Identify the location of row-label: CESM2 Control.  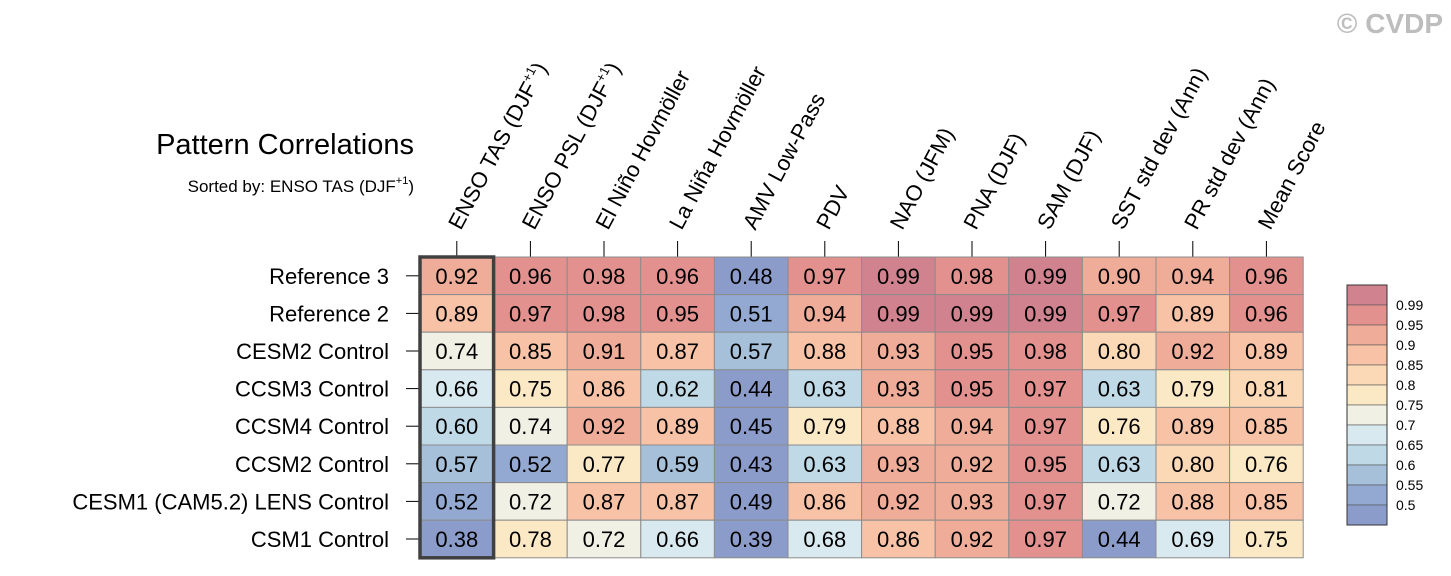
(312, 351).